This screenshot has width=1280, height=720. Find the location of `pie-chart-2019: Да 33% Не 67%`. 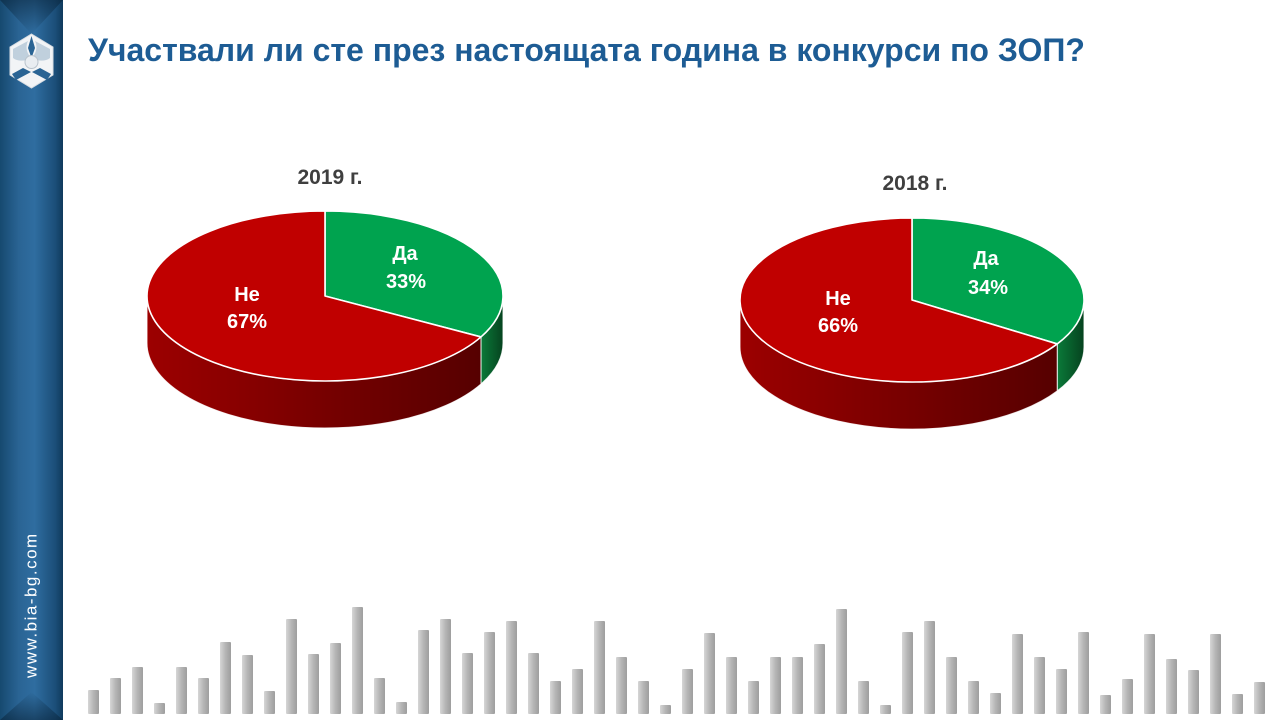

pie-chart-2019: Да 33% Не 67% is located at coordinates (325, 319).